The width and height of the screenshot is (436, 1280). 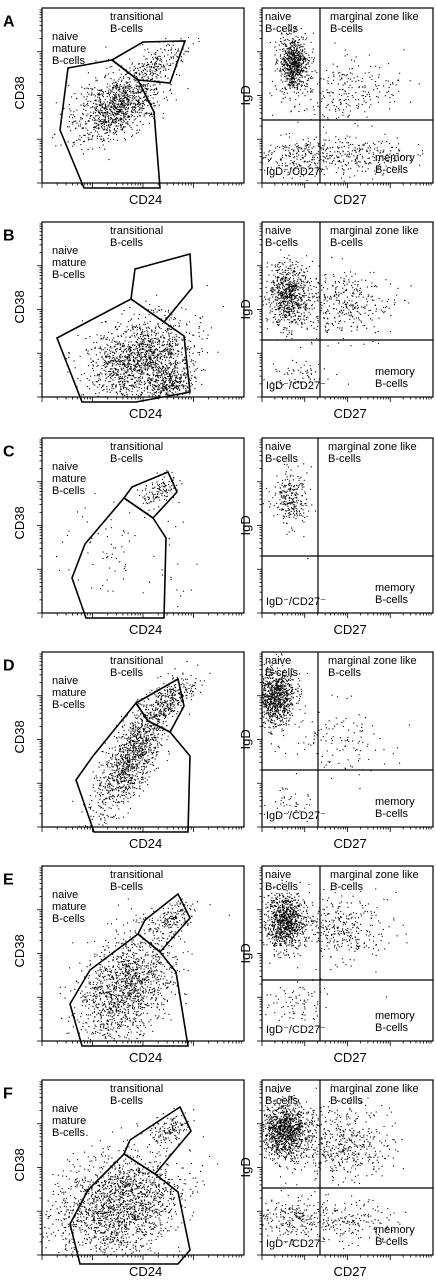 I want to click on panel-letter: F, so click(x=8, y=1093).